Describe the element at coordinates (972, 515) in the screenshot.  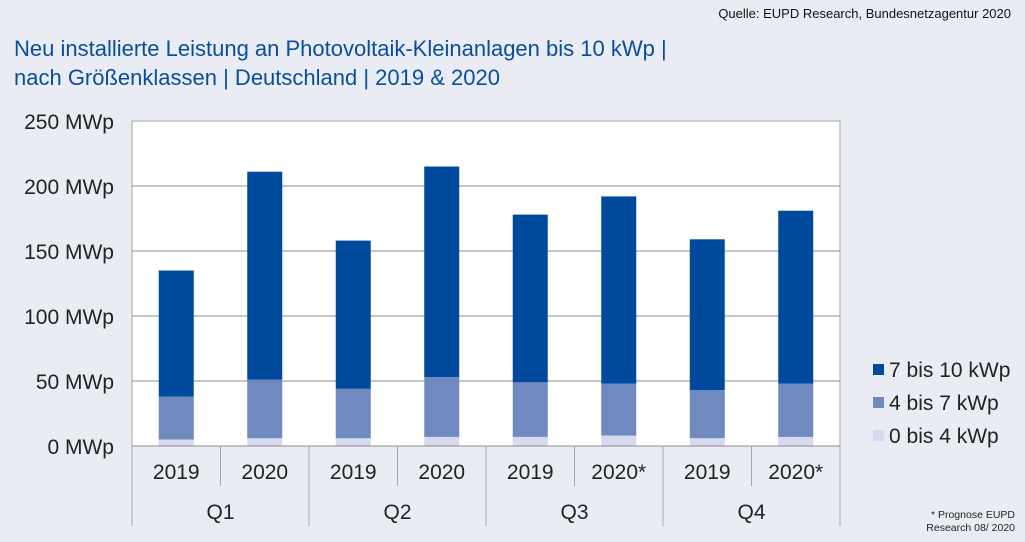
I see `footnote-line-1: * Prognose EUPD` at that location.